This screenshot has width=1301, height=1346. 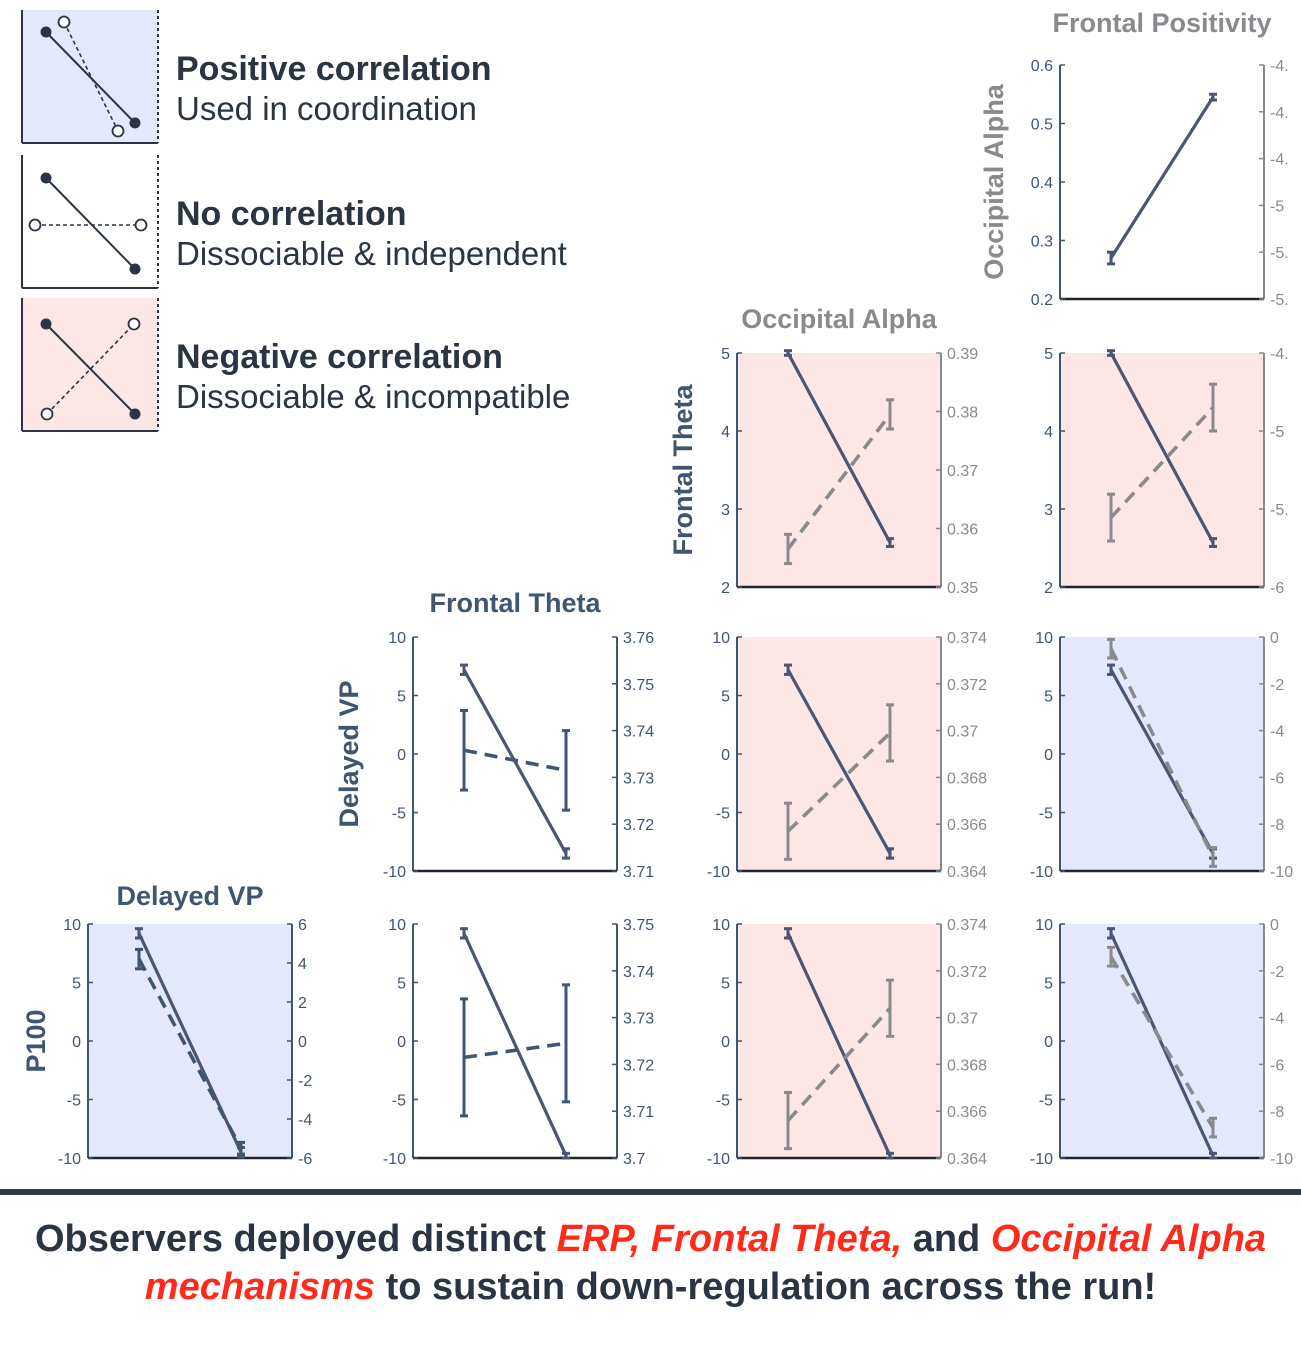 I want to click on right-tick-label: 3.7, so click(x=634, y=1159).